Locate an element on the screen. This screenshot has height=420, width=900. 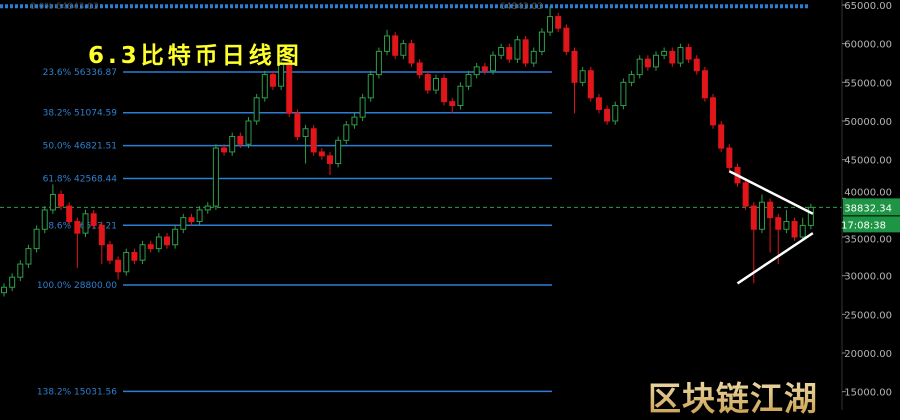
fib-label: 0.0% 64843.03 is located at coordinates (64, 7).